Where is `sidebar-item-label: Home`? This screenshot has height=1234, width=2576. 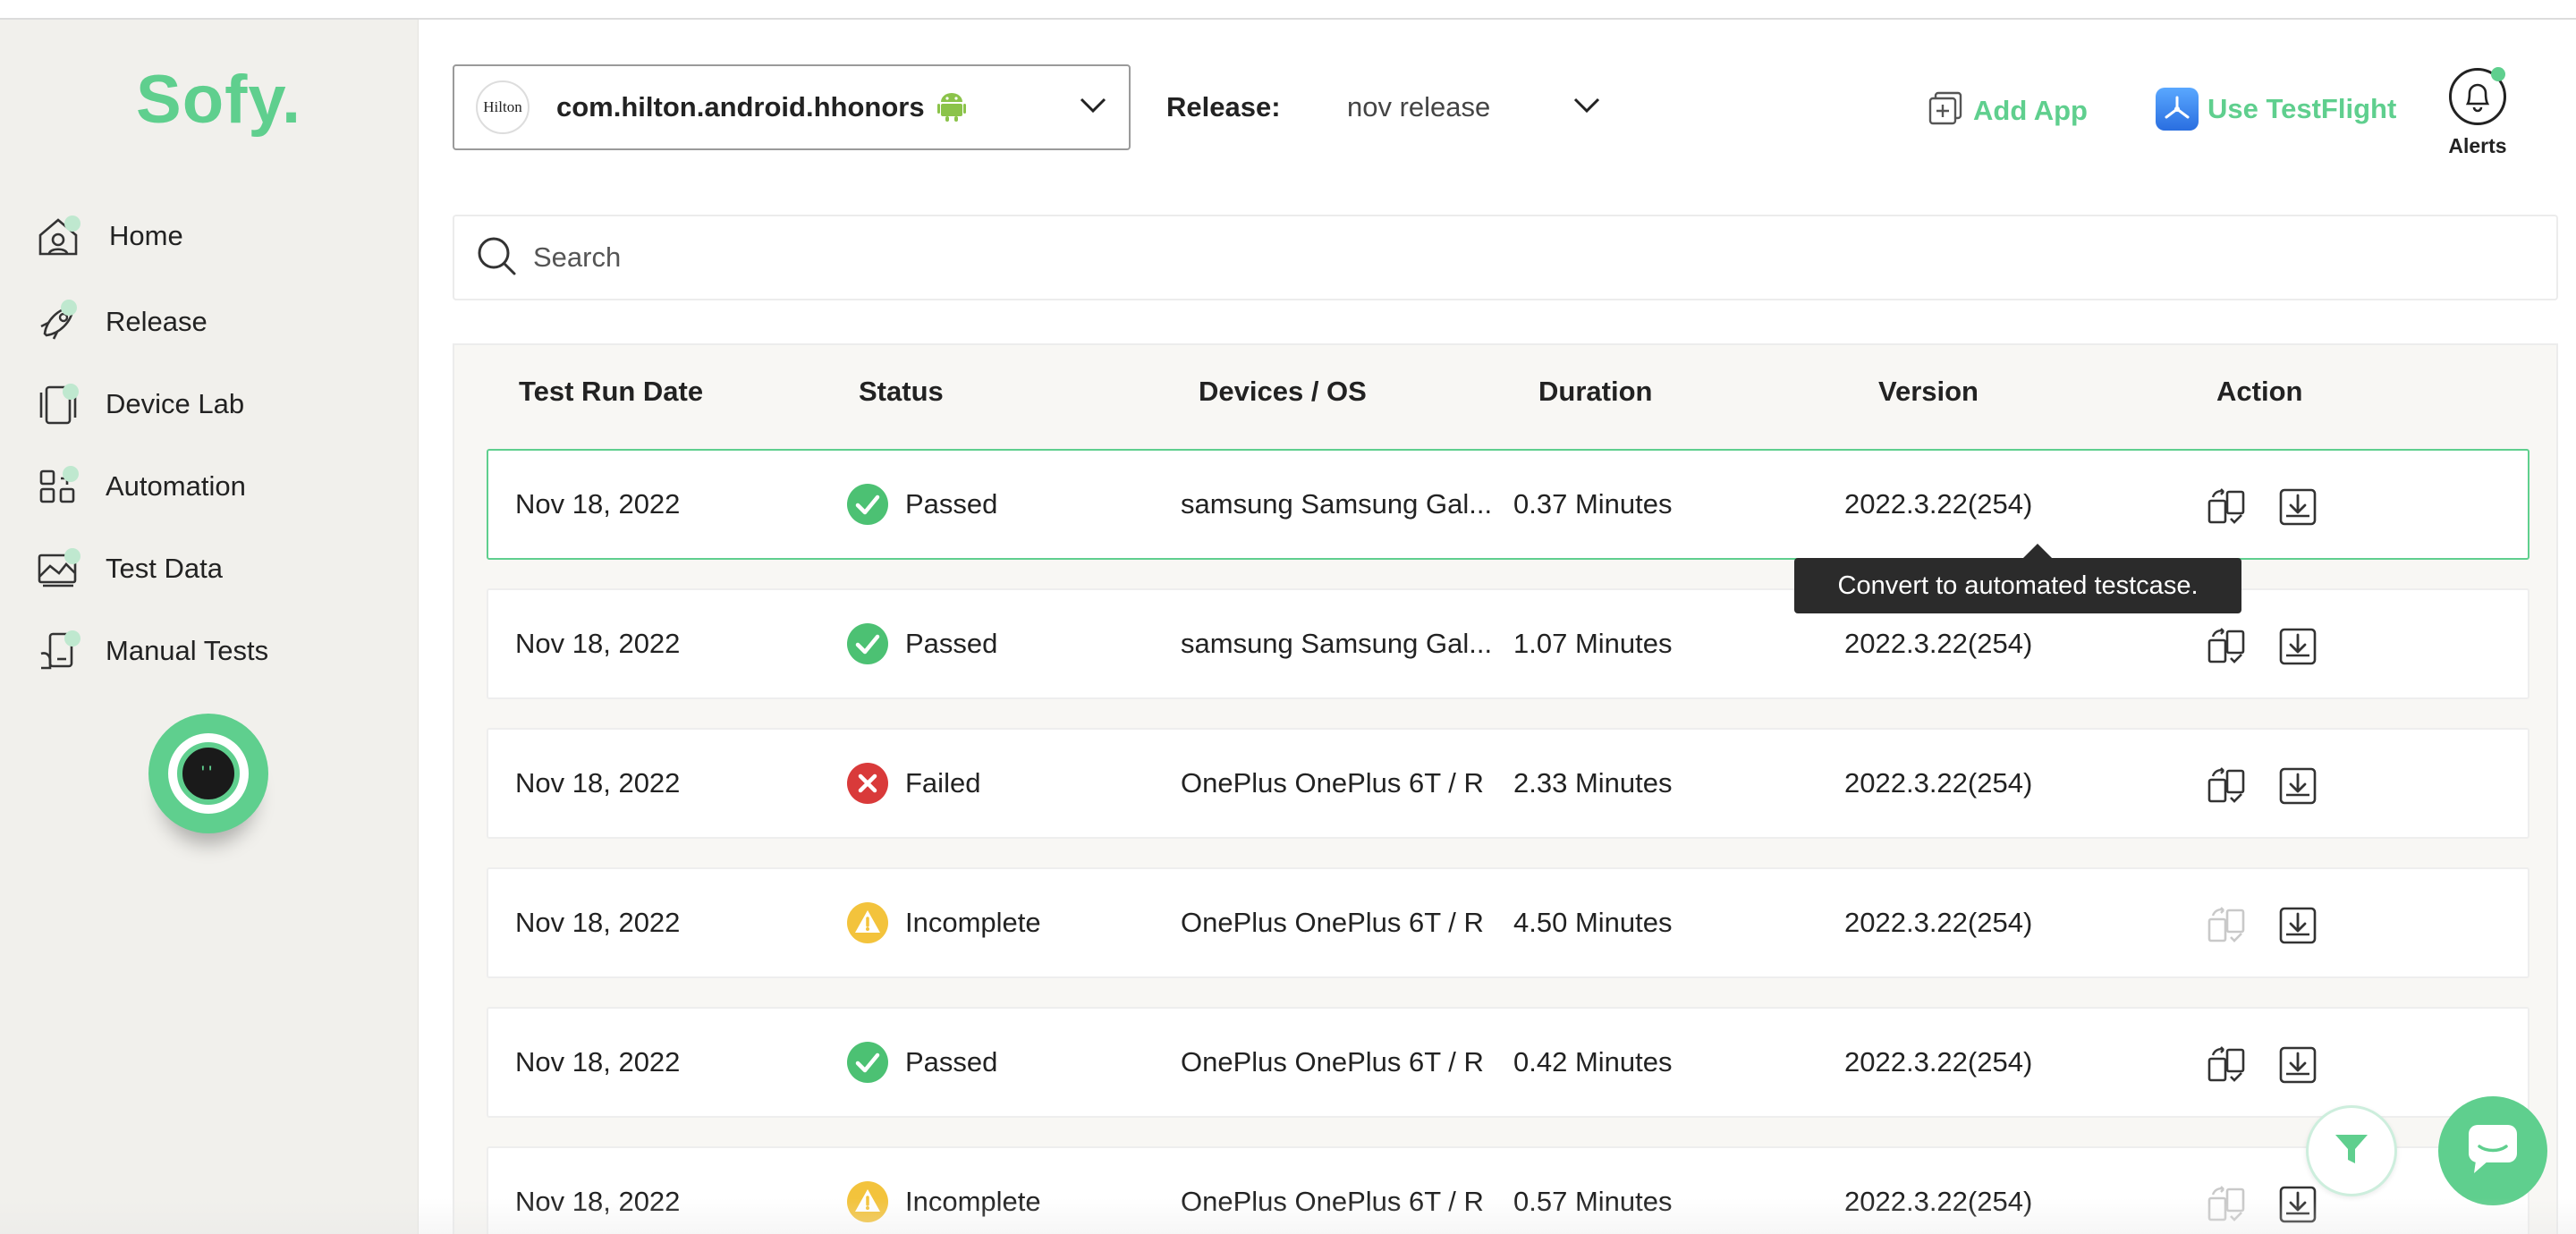
sidebar-item-label: Home is located at coordinates (146, 236).